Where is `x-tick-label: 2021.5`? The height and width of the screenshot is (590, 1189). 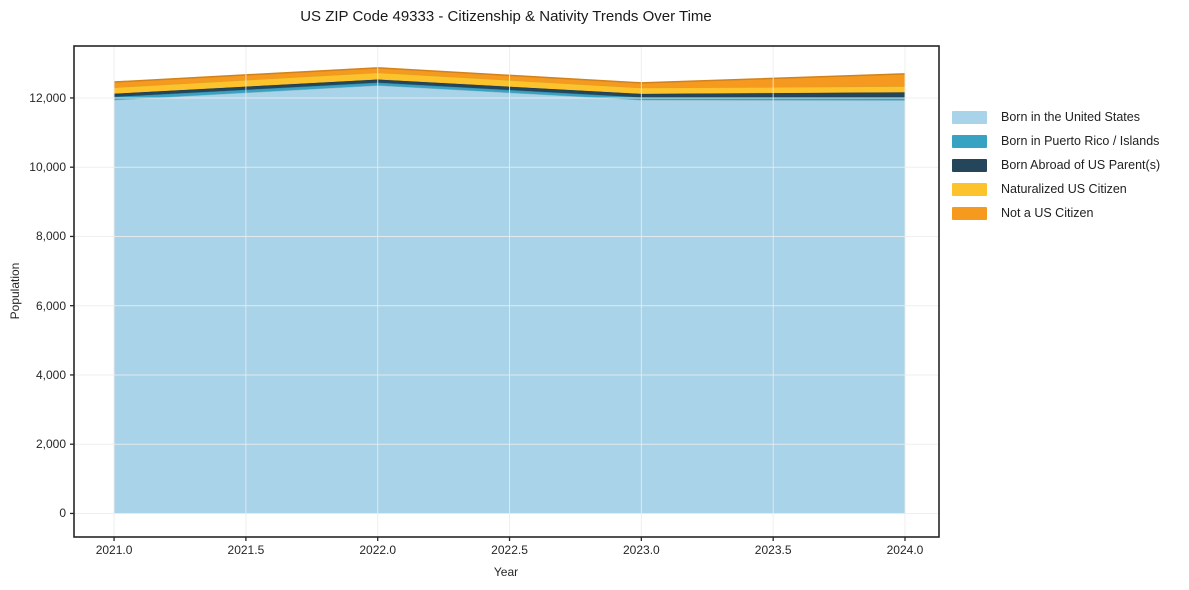 x-tick-label: 2021.5 is located at coordinates (246, 550).